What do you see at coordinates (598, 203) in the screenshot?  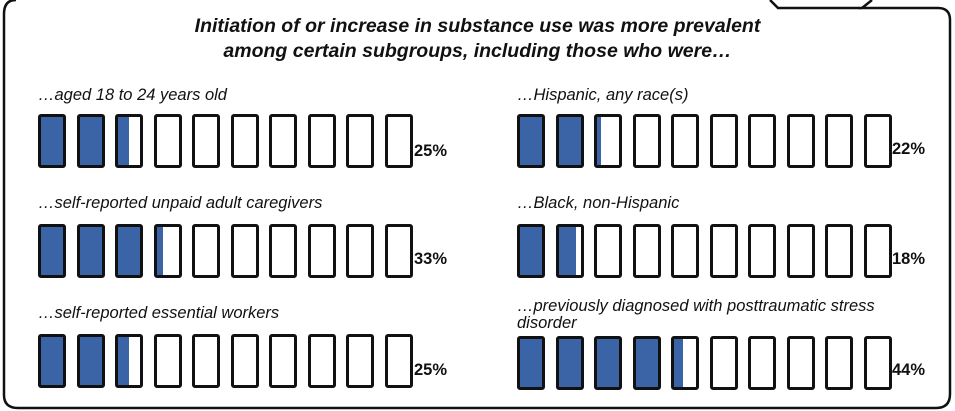 I see `group-label: …Black, non-Hispanic` at bounding box center [598, 203].